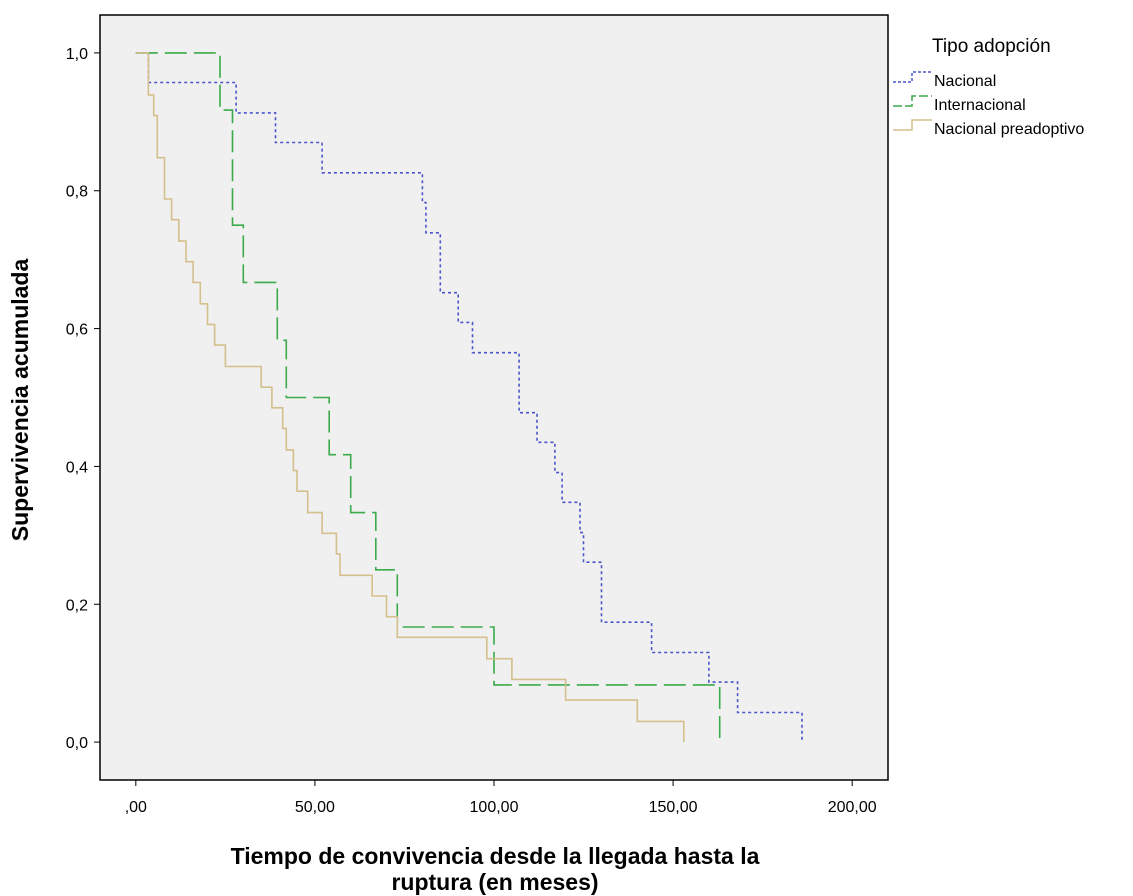  I want to click on y-tick-label: 0,4, so click(77, 467).